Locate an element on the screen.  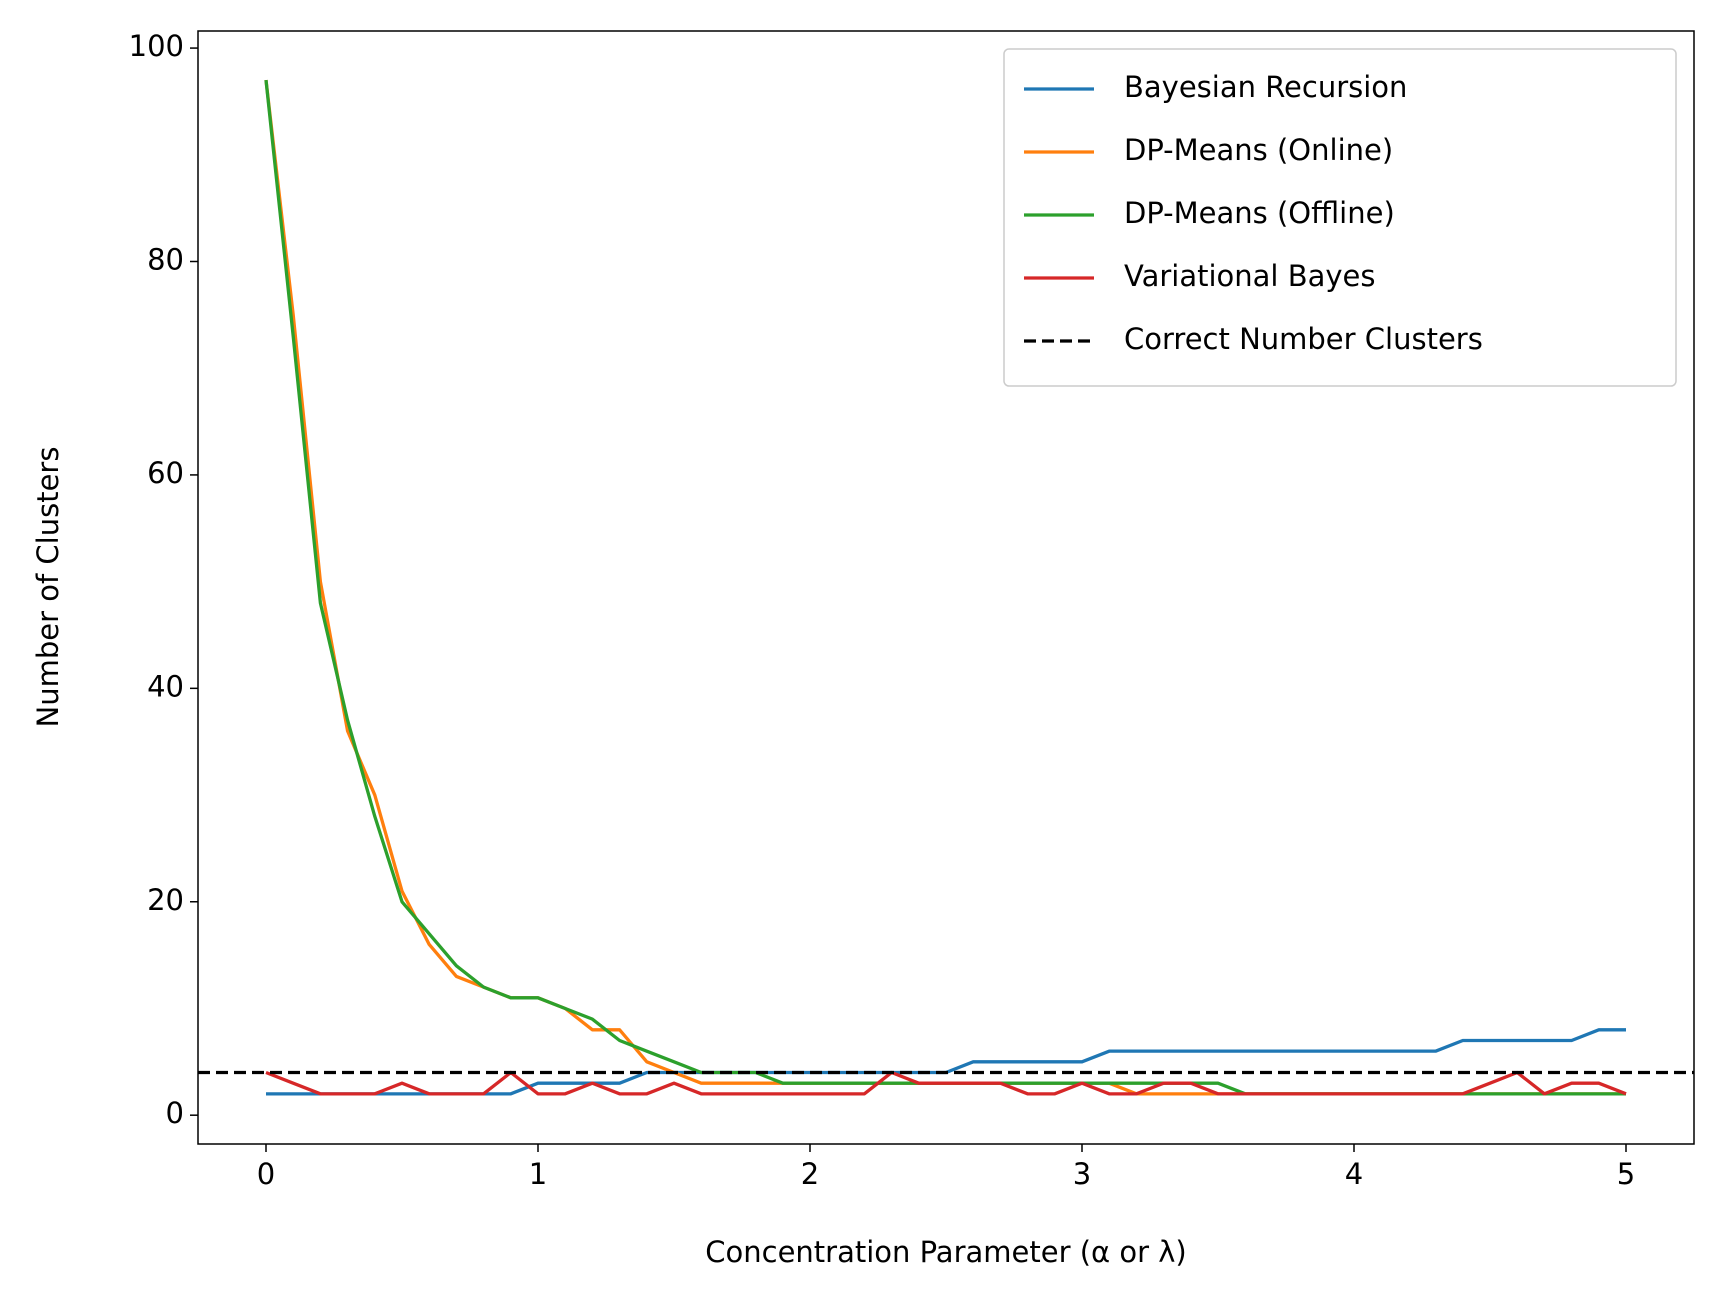
x-tick-label: 5 is located at coordinates (1626, 1174).